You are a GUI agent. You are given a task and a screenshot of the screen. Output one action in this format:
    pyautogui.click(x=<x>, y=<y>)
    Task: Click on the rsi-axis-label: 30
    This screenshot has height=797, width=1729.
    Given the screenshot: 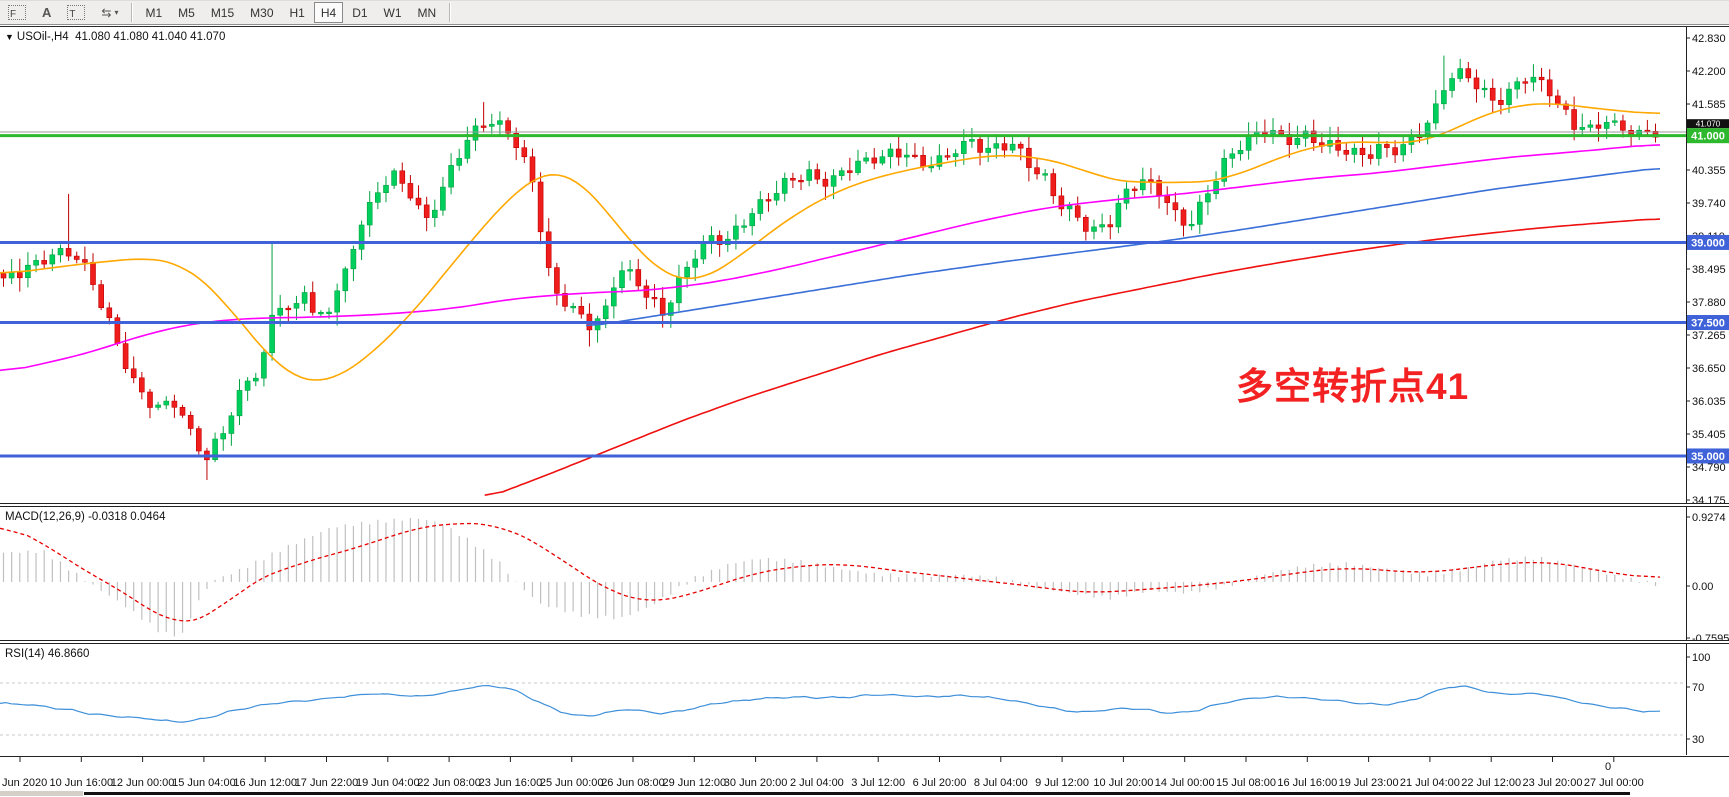 What is the action you would take?
    pyautogui.click(x=1698, y=740)
    